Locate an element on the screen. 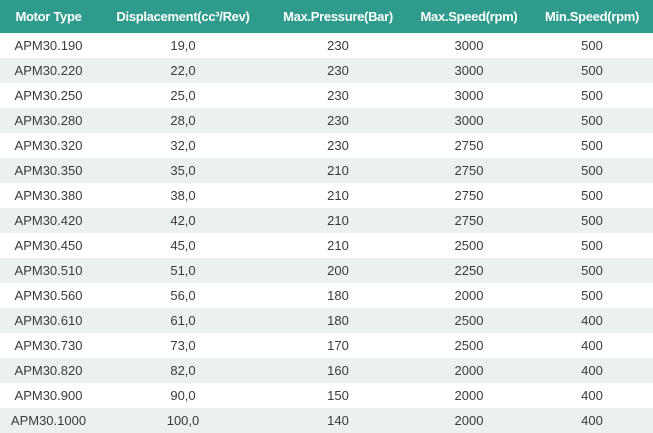  table-row: APM30.350 35,0 210 2750 500 is located at coordinates (326, 170).